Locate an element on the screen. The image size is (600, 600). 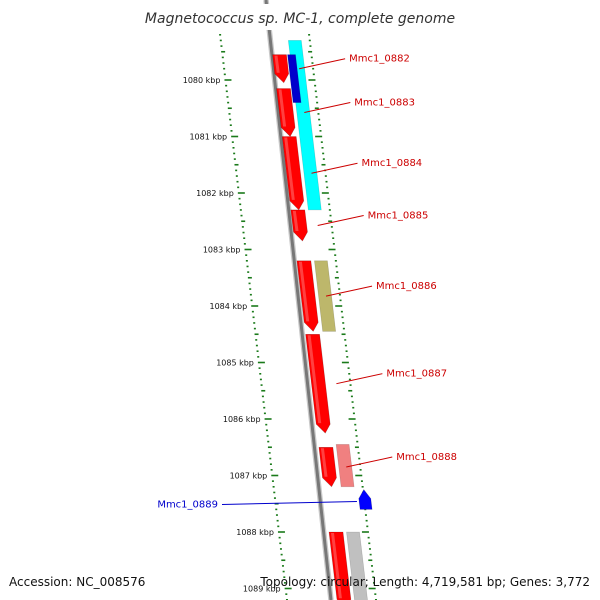
feature-track is located at coordinates (327, 320).